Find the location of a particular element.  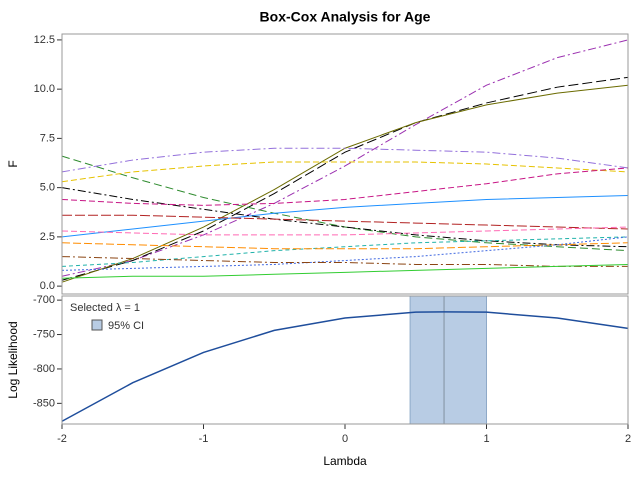

chart-title: Box-Cox Analysis for Age is located at coordinates (345, 17).